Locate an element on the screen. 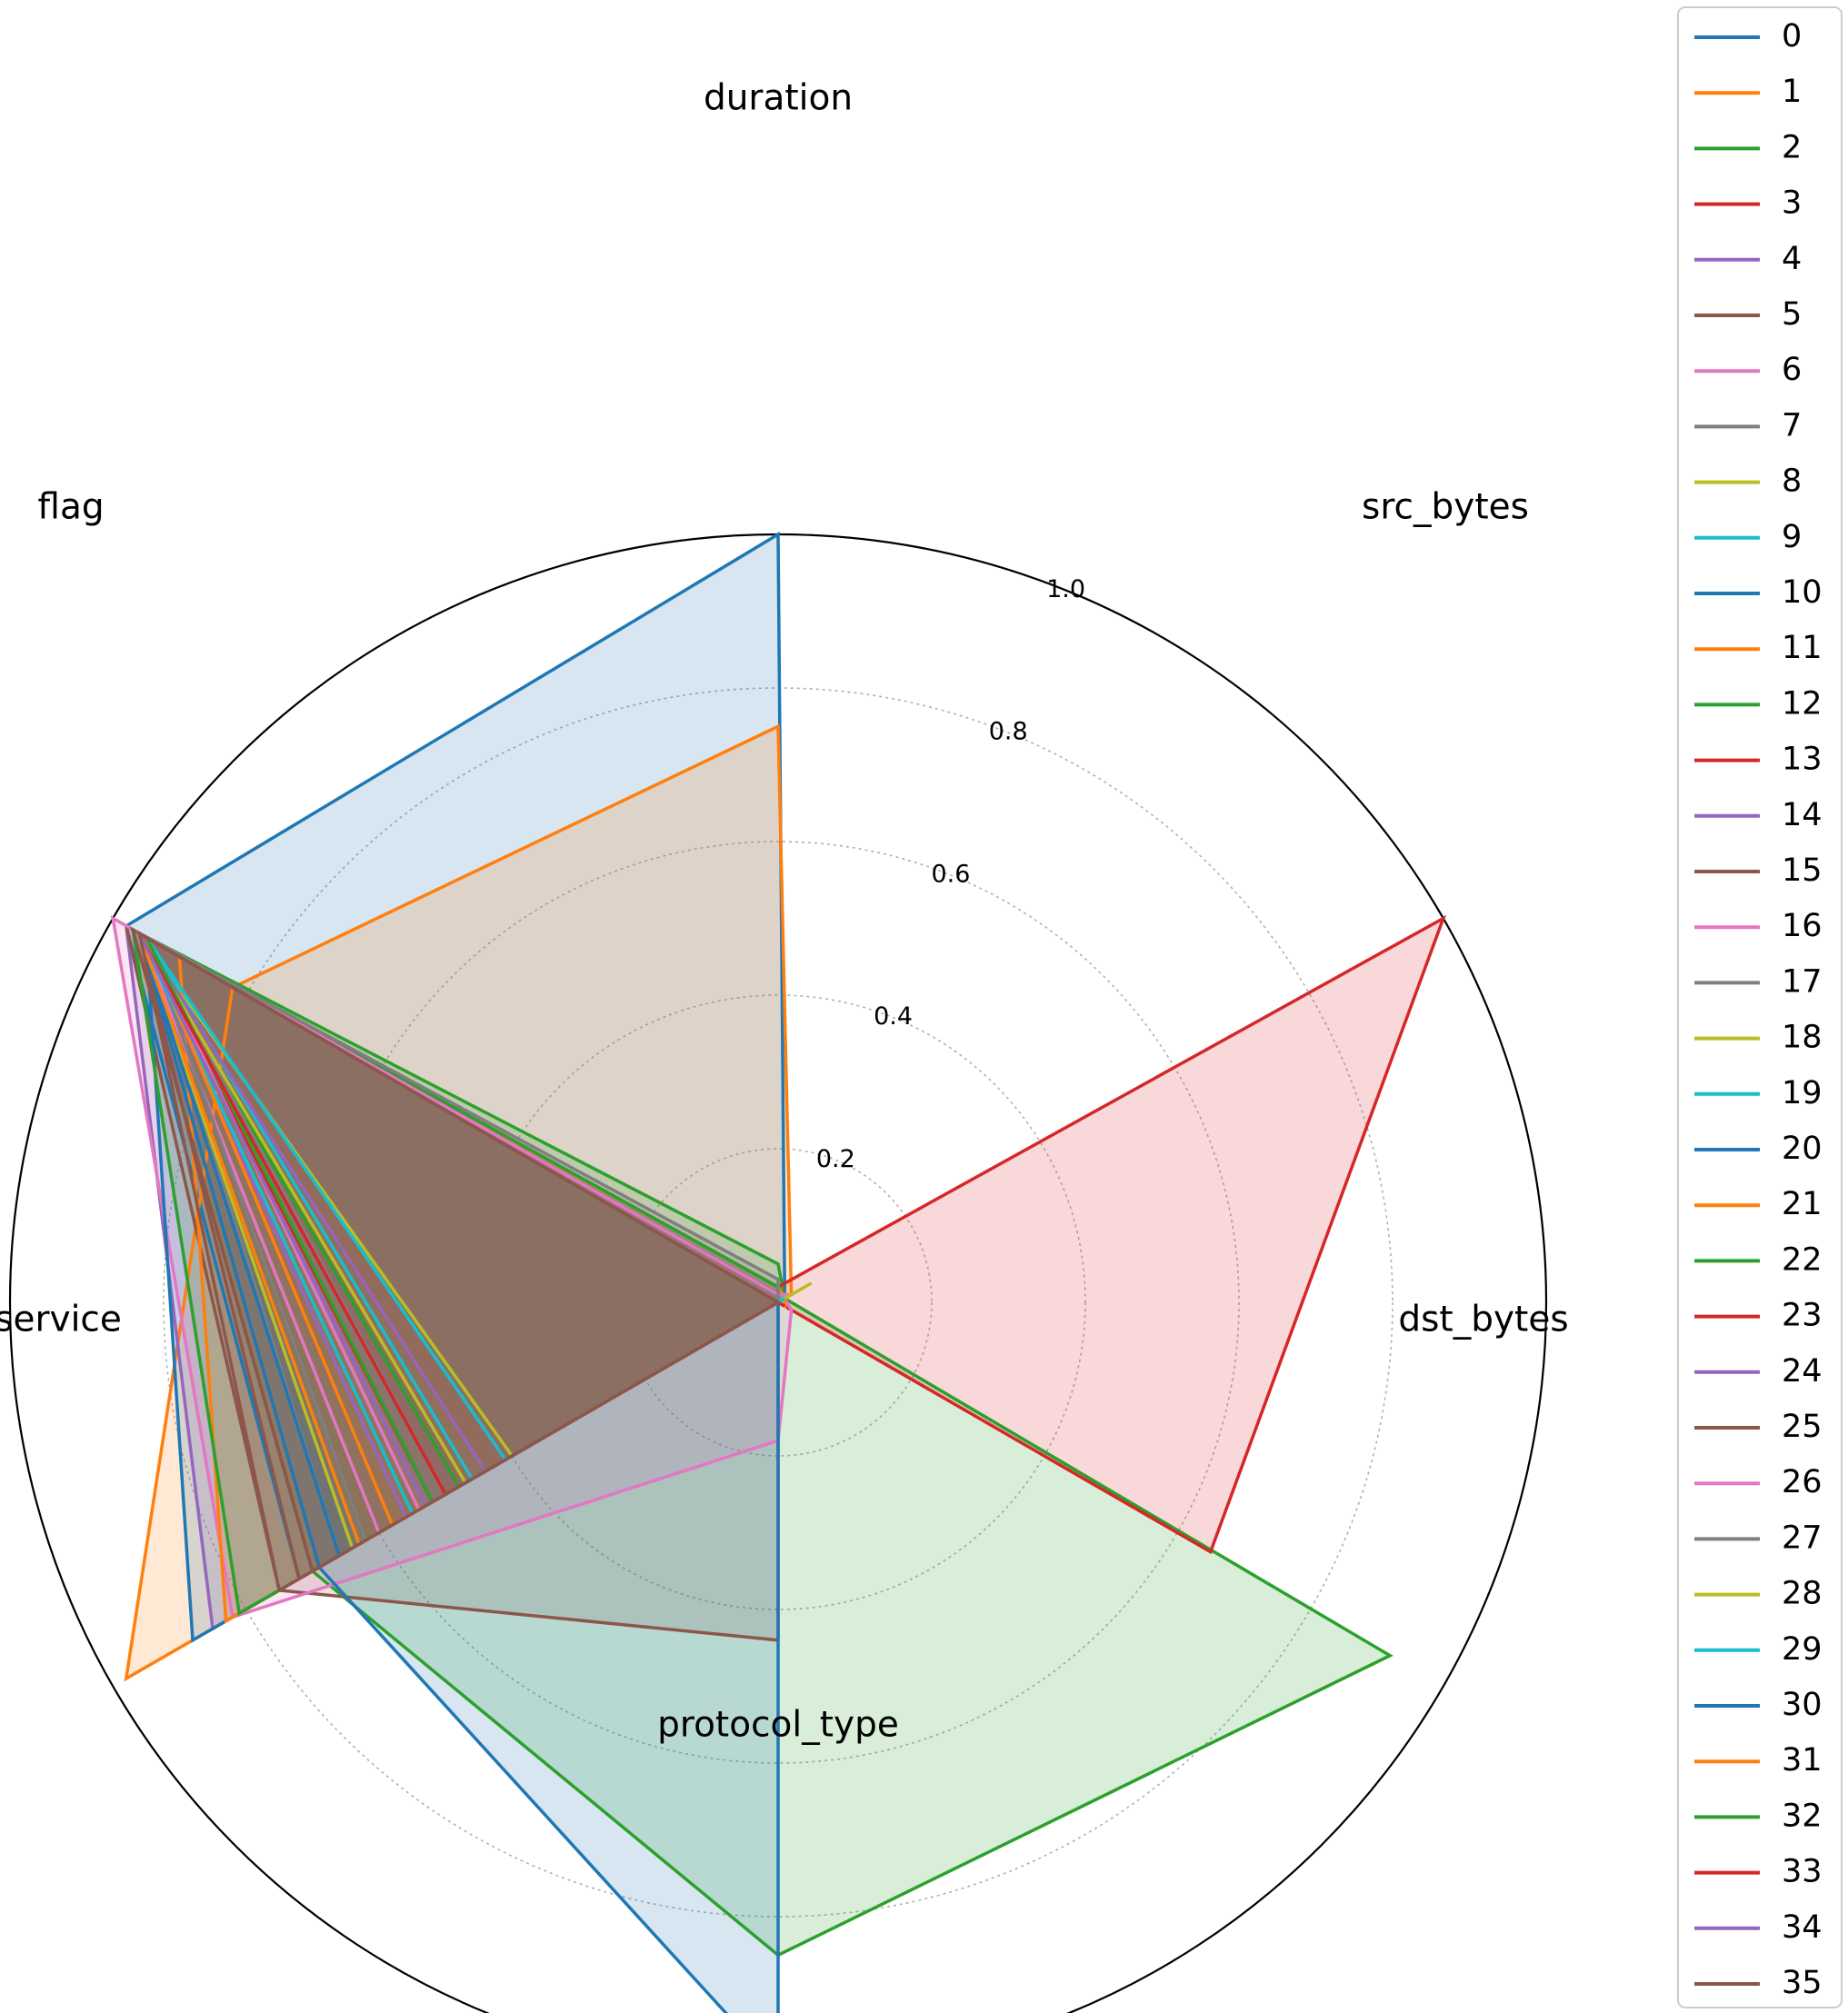 The height and width of the screenshot is (2013, 1848). axis-label-src_bytes: src_bytes is located at coordinates (1445, 508).